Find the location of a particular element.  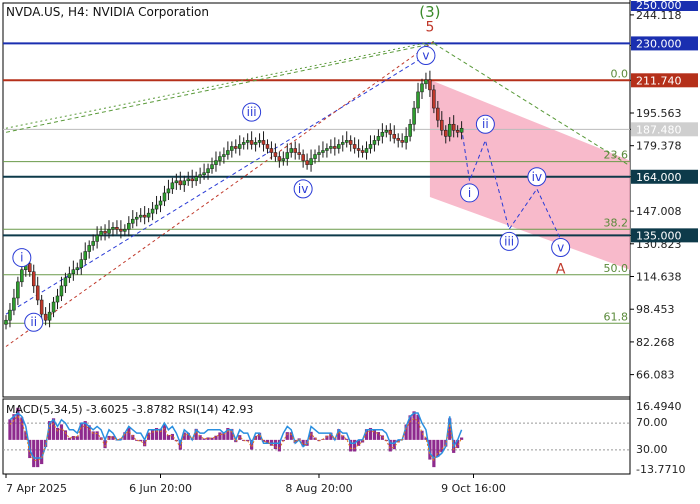

wave-label: v is located at coordinates (561, 247).